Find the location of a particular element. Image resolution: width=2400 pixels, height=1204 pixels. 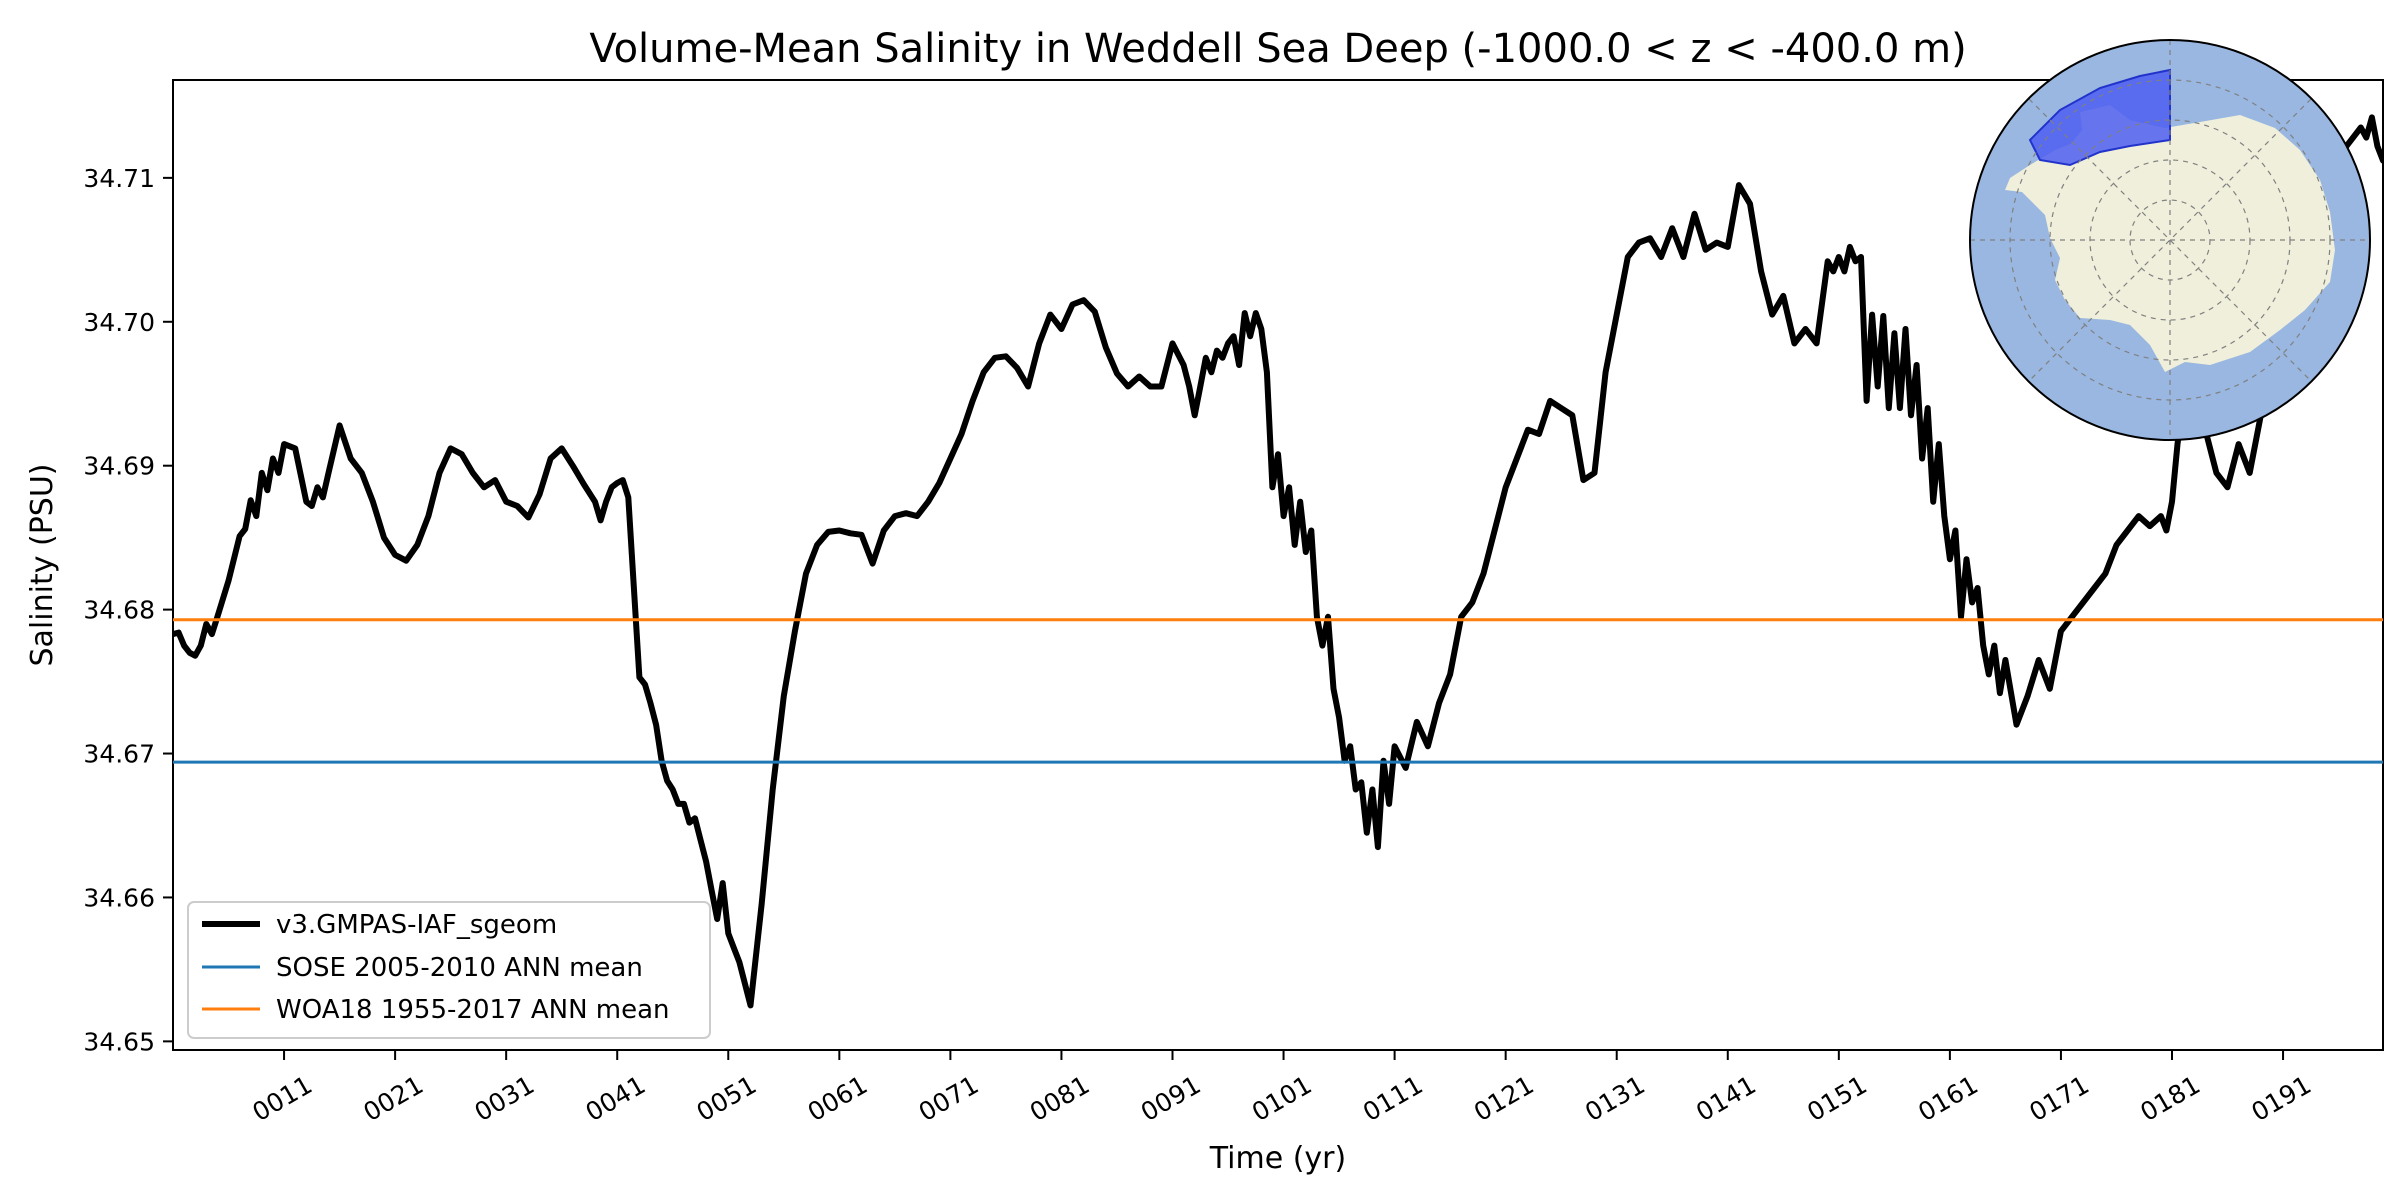

map-border is located at coordinates (2170, 240).